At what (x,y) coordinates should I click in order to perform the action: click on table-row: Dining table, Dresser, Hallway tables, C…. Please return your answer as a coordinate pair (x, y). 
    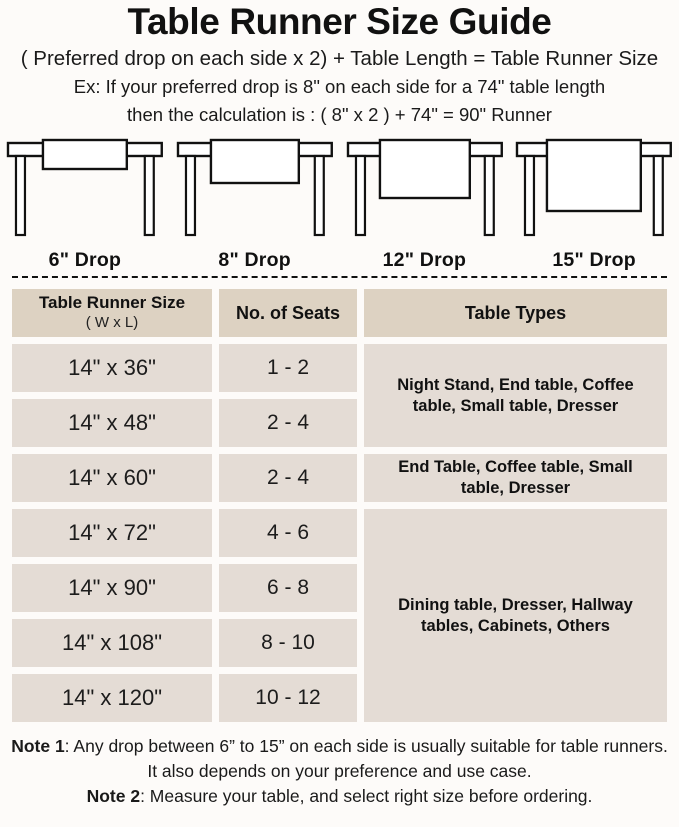
    Looking at the image, I should click on (515, 615).